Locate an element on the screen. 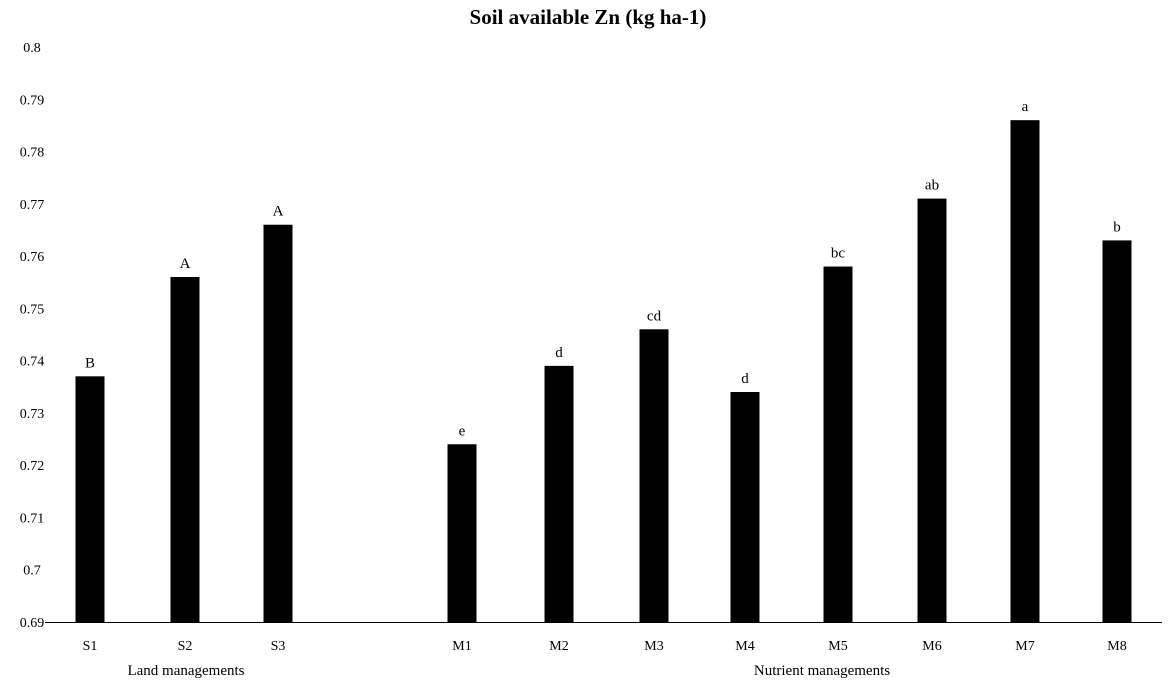 The width and height of the screenshot is (1170, 685). x-tick-label-m5: M5 is located at coordinates (837, 646).